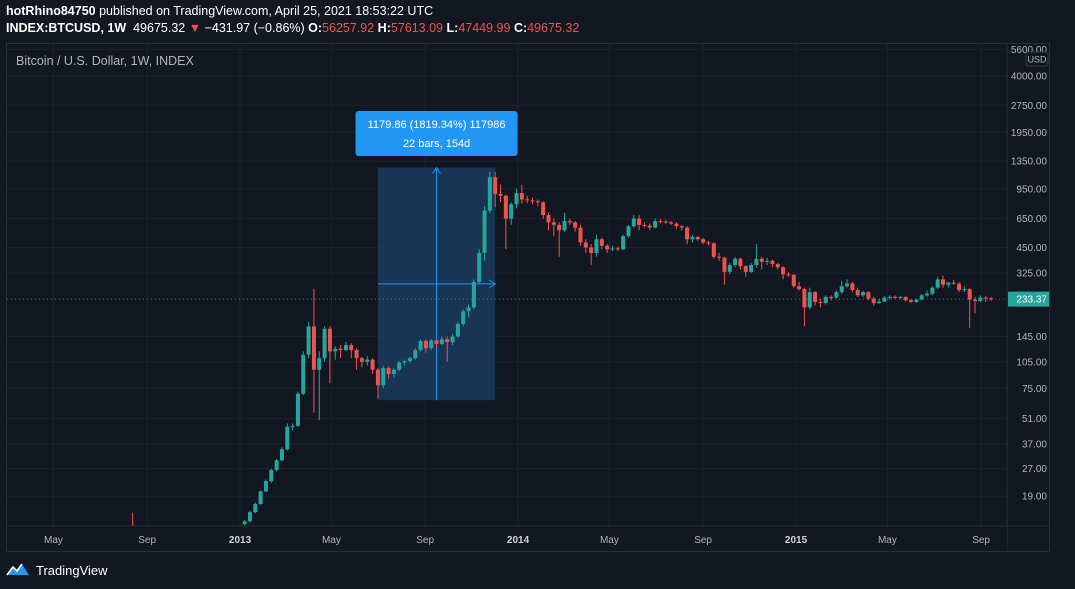 This screenshot has height=589, width=1075. What do you see at coordinates (1034, 389) in the screenshot?
I see `price-tick-label: 75.00` at bounding box center [1034, 389].